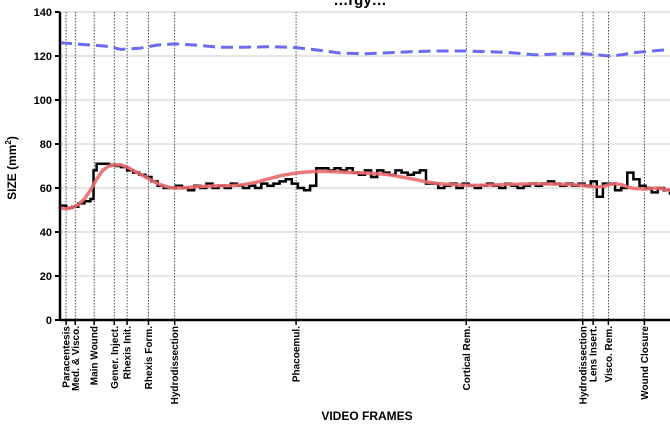 This screenshot has width=670, height=430. What do you see at coordinates (46, 145) in the screenshot?
I see `y-tick-label-80: 80` at bounding box center [46, 145].